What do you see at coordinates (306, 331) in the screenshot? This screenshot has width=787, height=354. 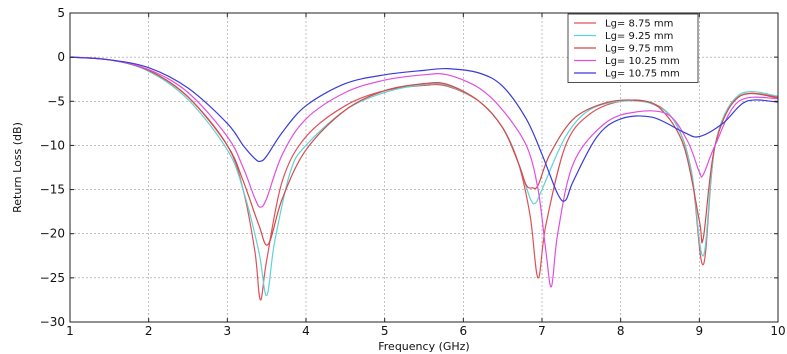 I see `x-tick-label: 4` at bounding box center [306, 331].